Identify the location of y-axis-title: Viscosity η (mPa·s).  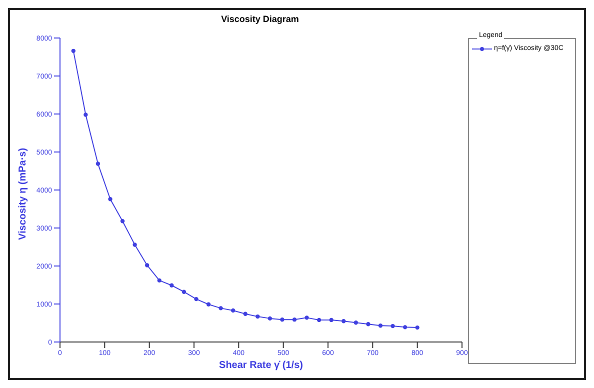
(23, 194).